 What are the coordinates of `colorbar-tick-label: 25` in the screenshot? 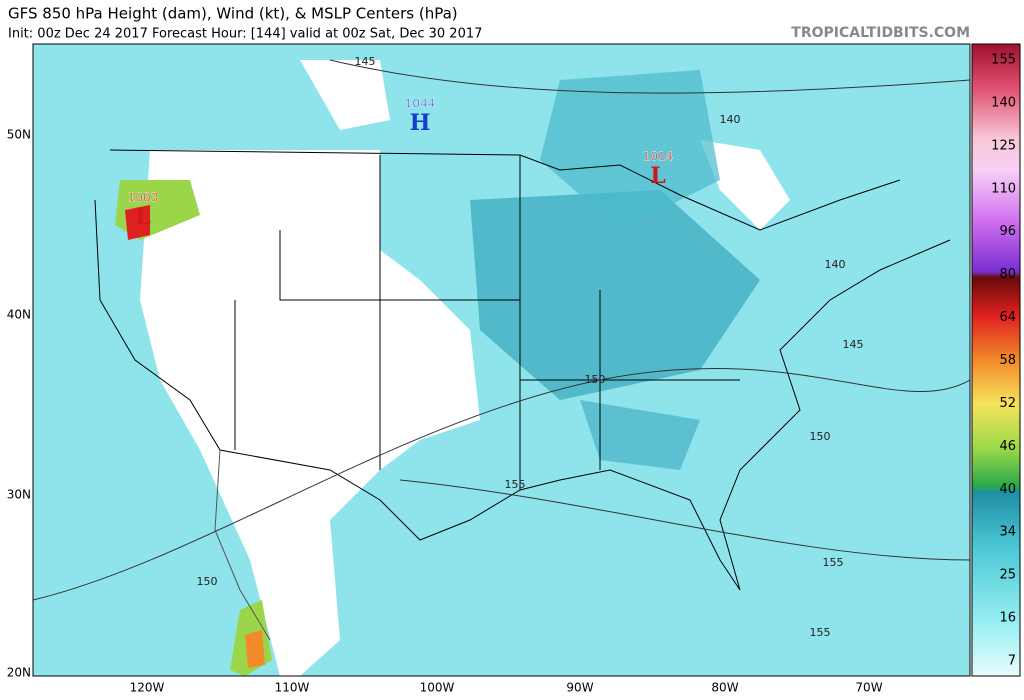 It's located at (1007, 575).